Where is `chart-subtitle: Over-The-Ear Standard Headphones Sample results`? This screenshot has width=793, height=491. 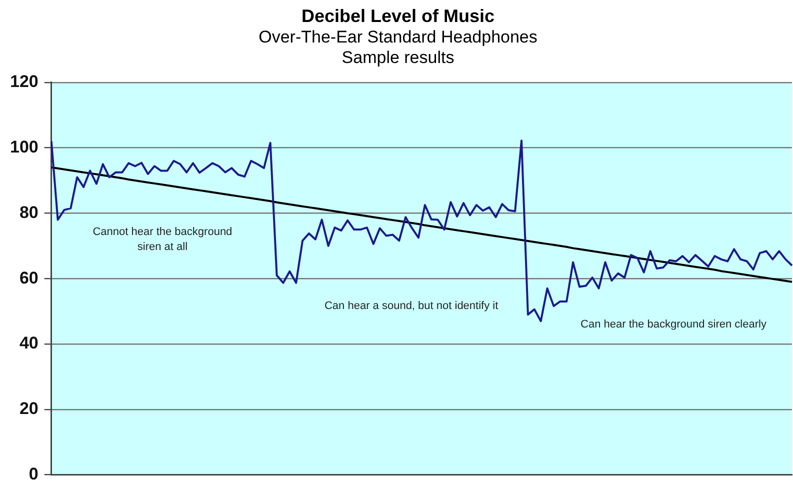
chart-subtitle: Over-The-Ear Standard Headphones Sample results is located at coordinates (398, 47).